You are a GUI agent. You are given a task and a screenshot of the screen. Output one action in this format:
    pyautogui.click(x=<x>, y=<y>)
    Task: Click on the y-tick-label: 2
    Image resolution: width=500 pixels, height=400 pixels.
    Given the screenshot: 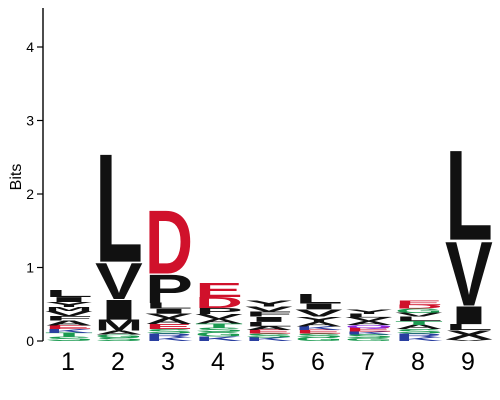 What is the action you would take?
    pyautogui.click(x=30, y=194)
    